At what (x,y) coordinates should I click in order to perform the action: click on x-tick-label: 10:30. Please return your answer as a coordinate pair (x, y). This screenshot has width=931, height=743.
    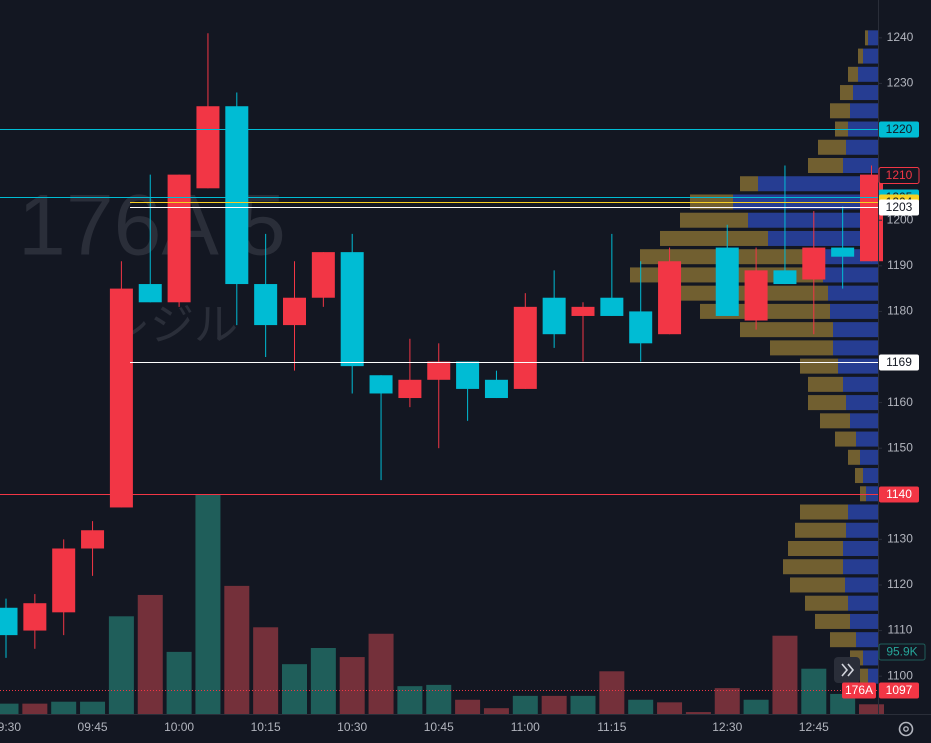
    Looking at the image, I should click on (352, 727).